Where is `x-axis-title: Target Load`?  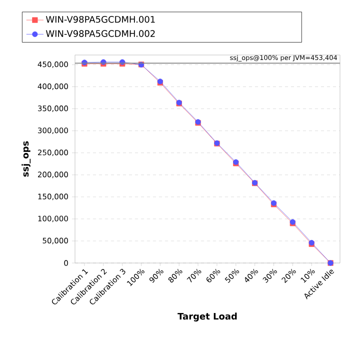 x-axis-title: Target Load is located at coordinates (207, 317).